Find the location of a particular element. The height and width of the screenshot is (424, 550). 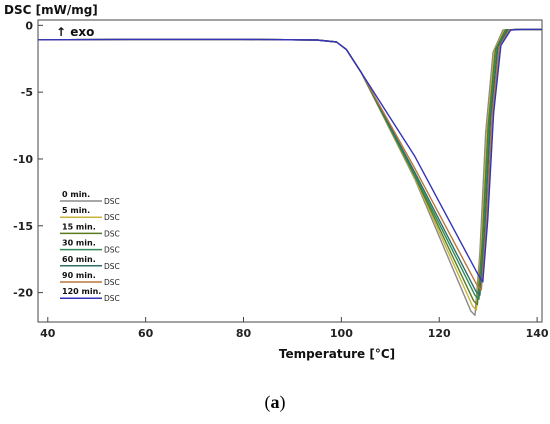

exo-annotation: ↑ exo is located at coordinates (75, 32).